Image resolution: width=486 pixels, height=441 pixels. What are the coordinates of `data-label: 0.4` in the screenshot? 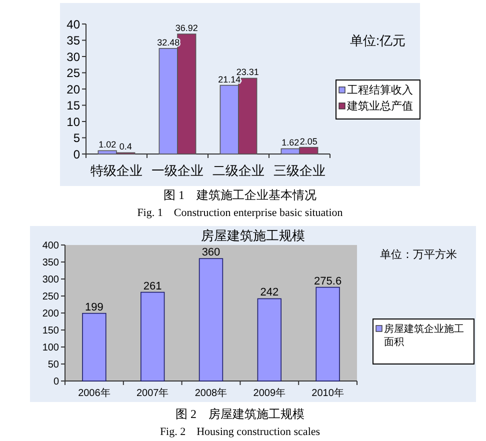 It's located at (125, 147).